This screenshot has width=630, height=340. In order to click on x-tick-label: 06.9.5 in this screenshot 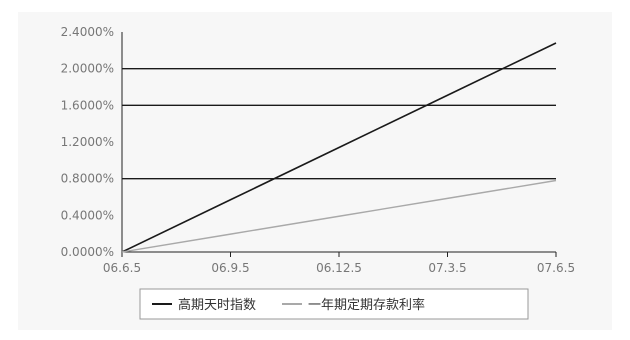, I will do `click(230, 268)`.